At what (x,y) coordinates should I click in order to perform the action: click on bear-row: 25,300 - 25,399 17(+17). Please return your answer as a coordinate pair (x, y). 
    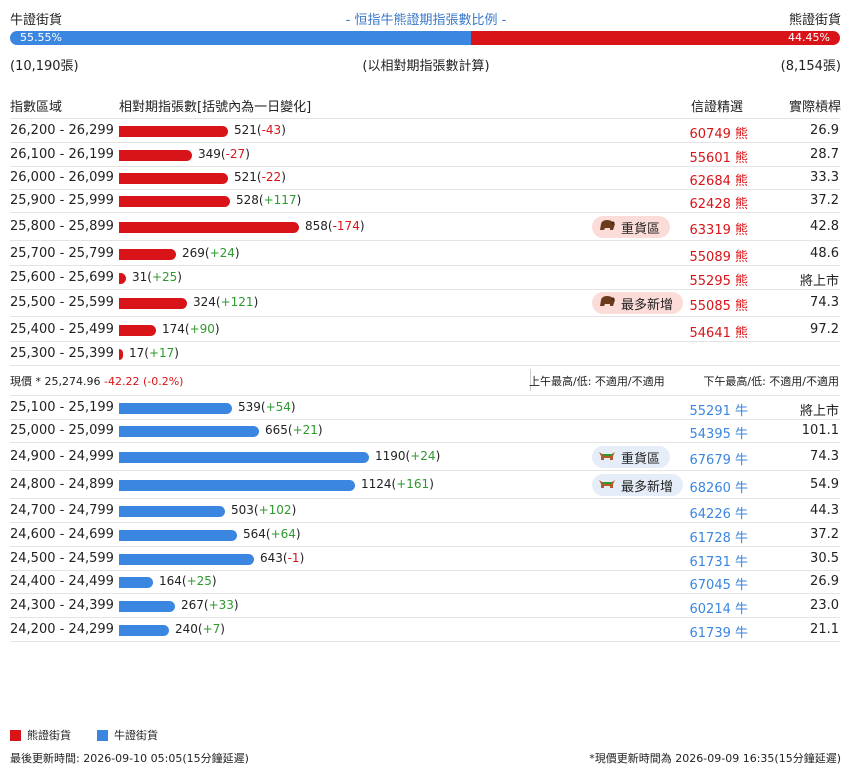
    Looking at the image, I should click on (425, 354).